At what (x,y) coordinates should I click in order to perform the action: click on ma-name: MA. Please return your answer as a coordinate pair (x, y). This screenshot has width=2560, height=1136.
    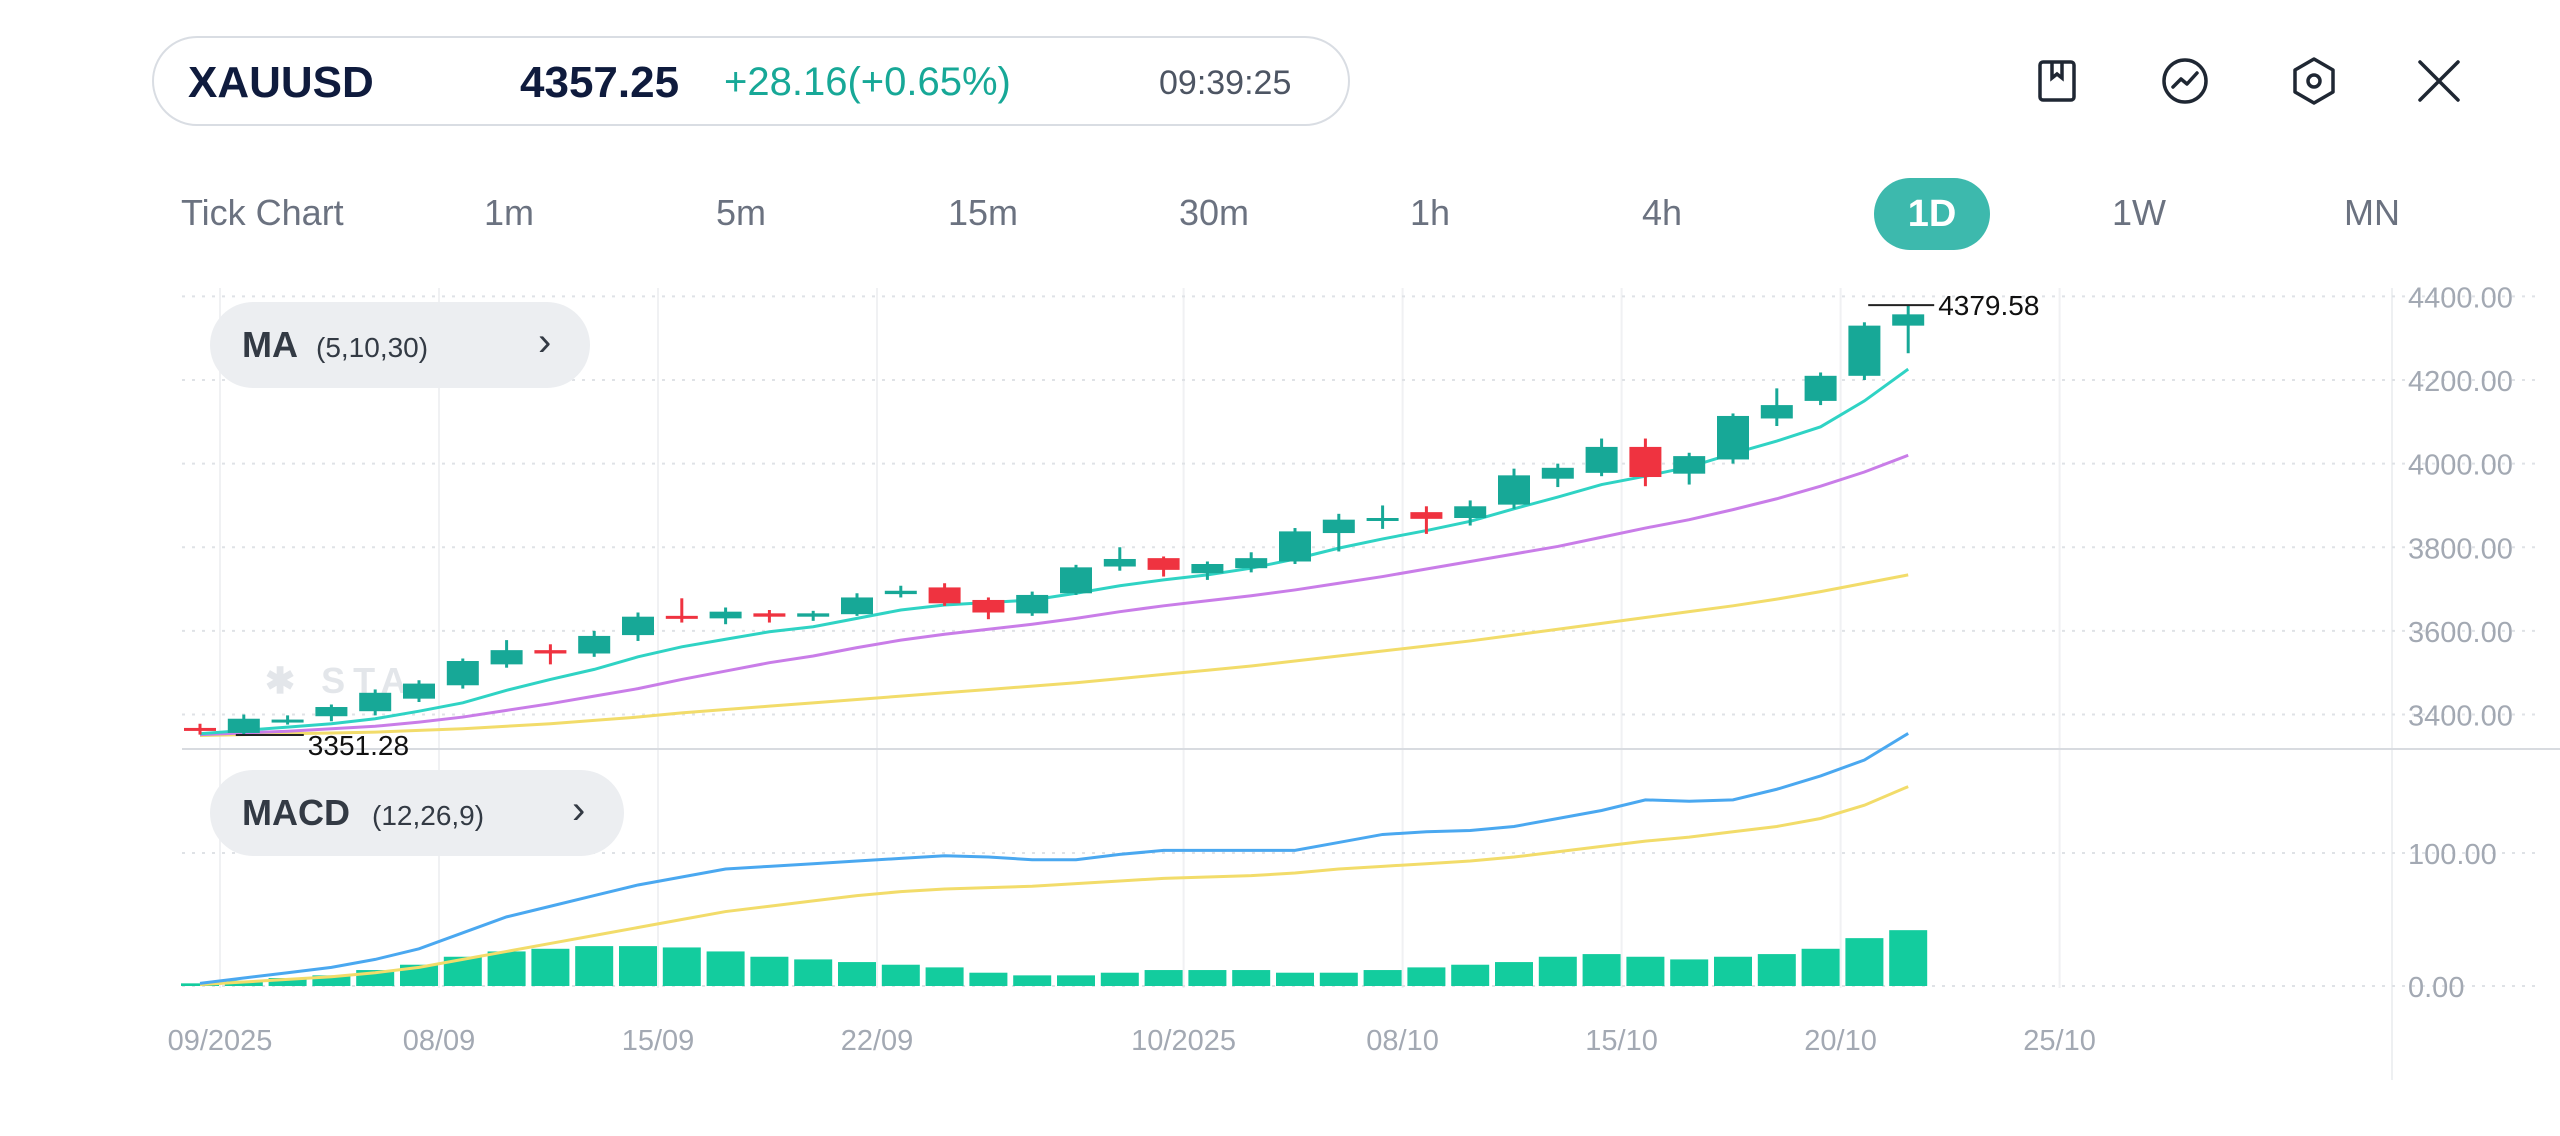
    Looking at the image, I should click on (270, 344).